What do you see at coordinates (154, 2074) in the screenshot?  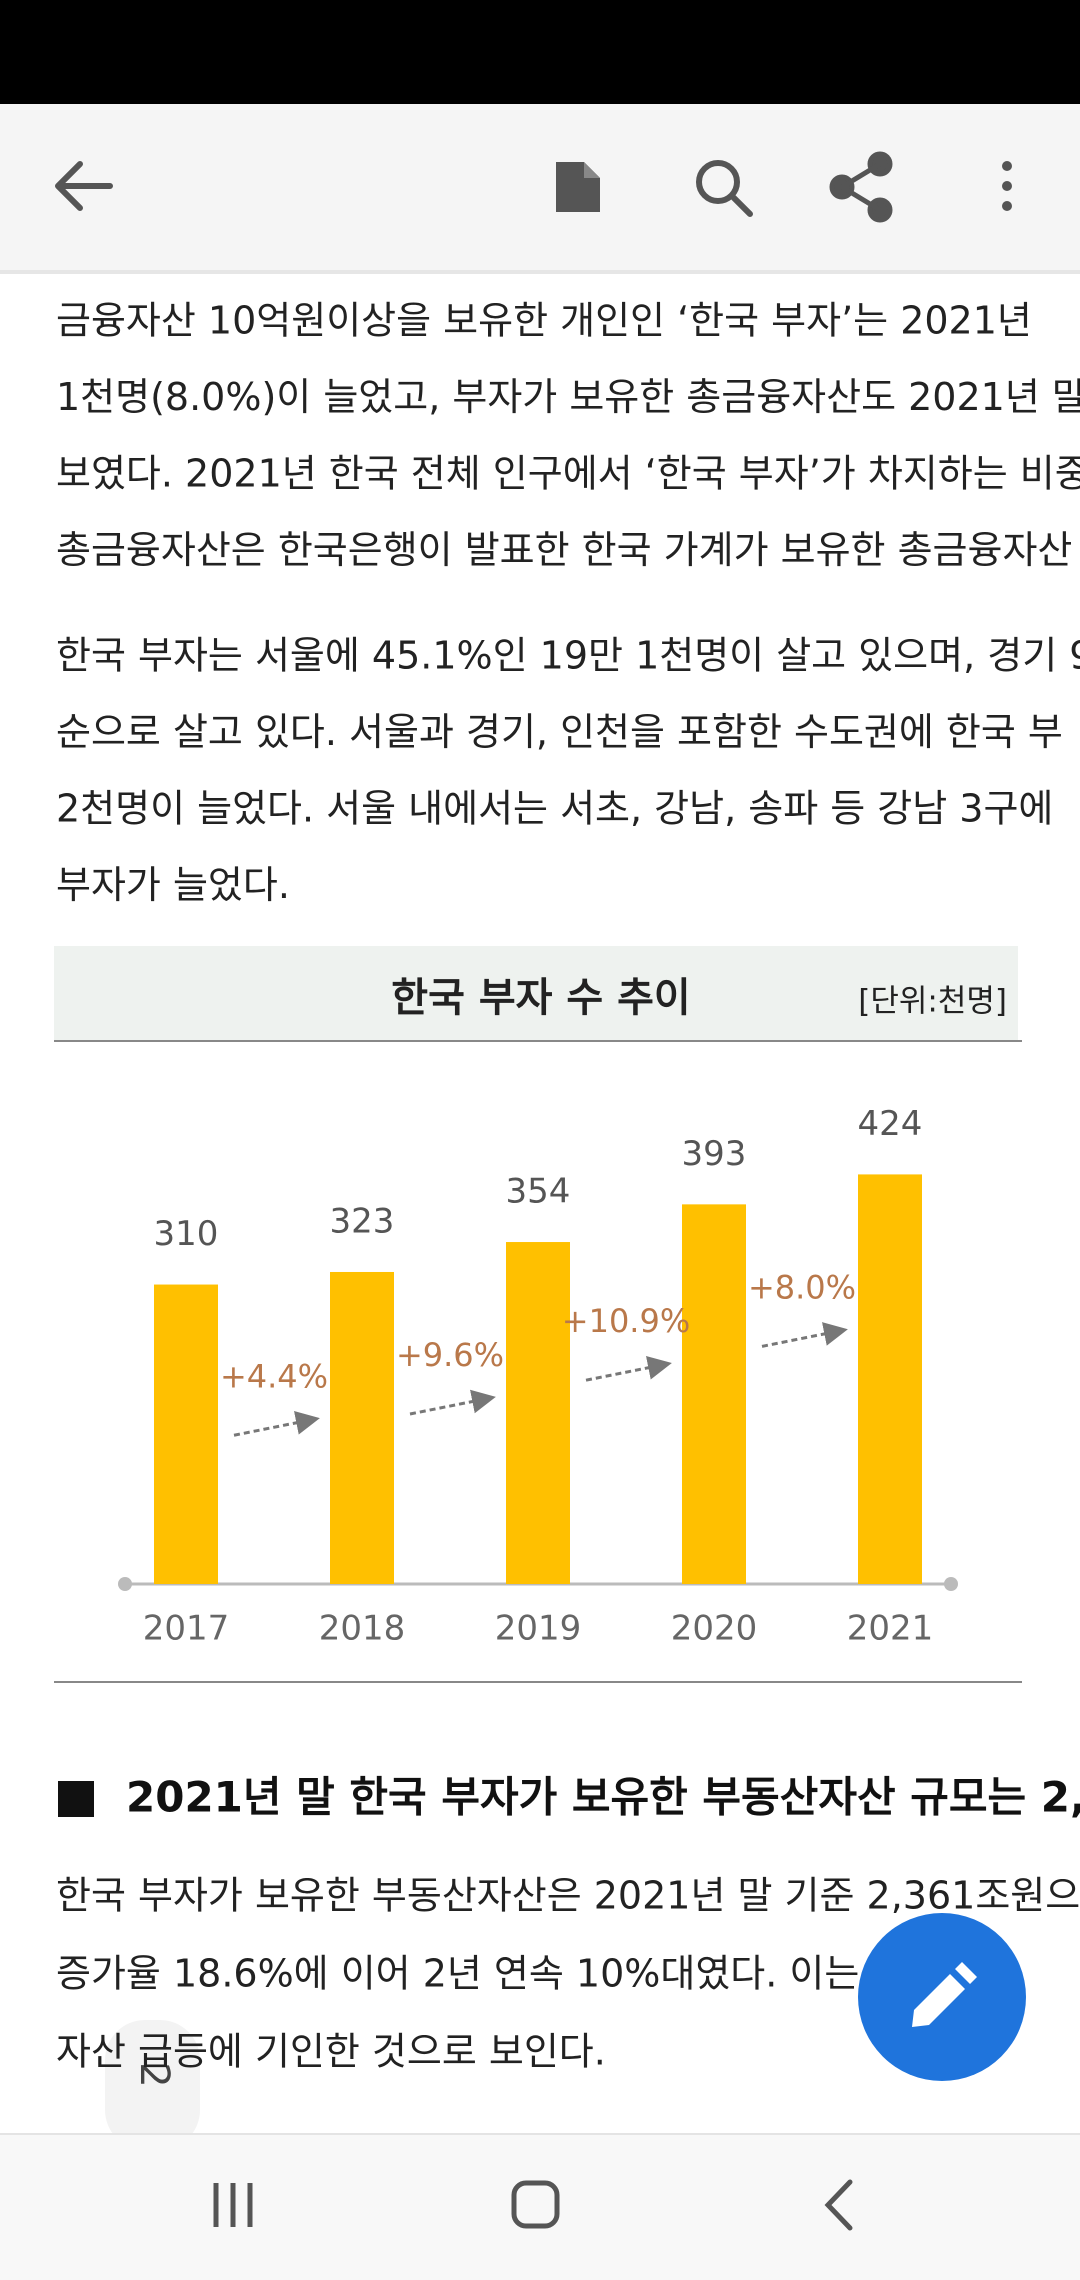 I see `page-indicator-number: 2` at bounding box center [154, 2074].